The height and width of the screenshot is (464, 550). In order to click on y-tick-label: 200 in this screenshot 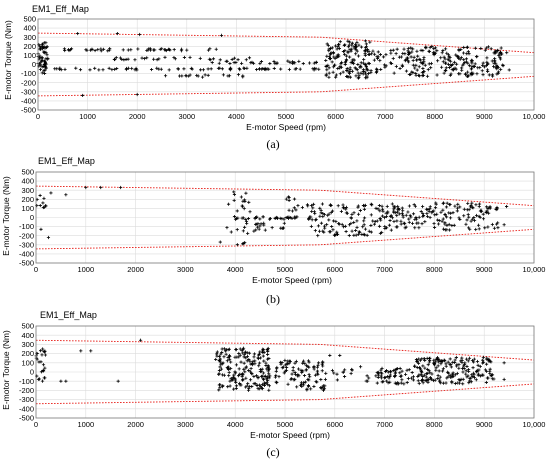, I will do `click(27, 353)`.